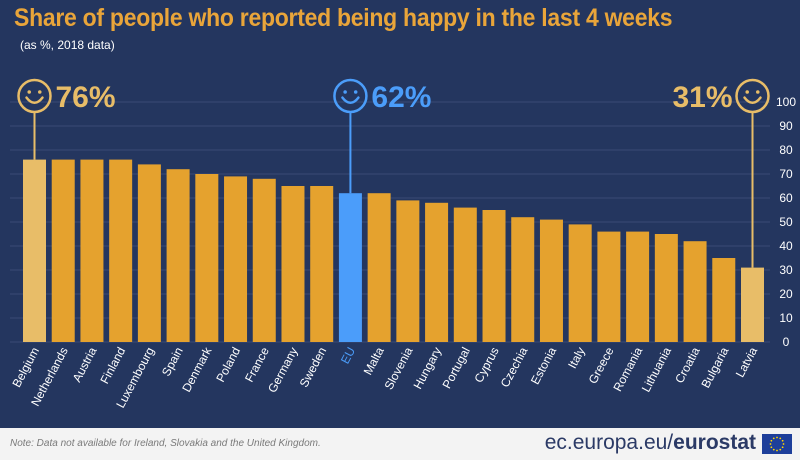 The width and height of the screenshot is (800, 460). What do you see at coordinates (228, 365) in the screenshot?
I see `category-label: Poland` at bounding box center [228, 365].